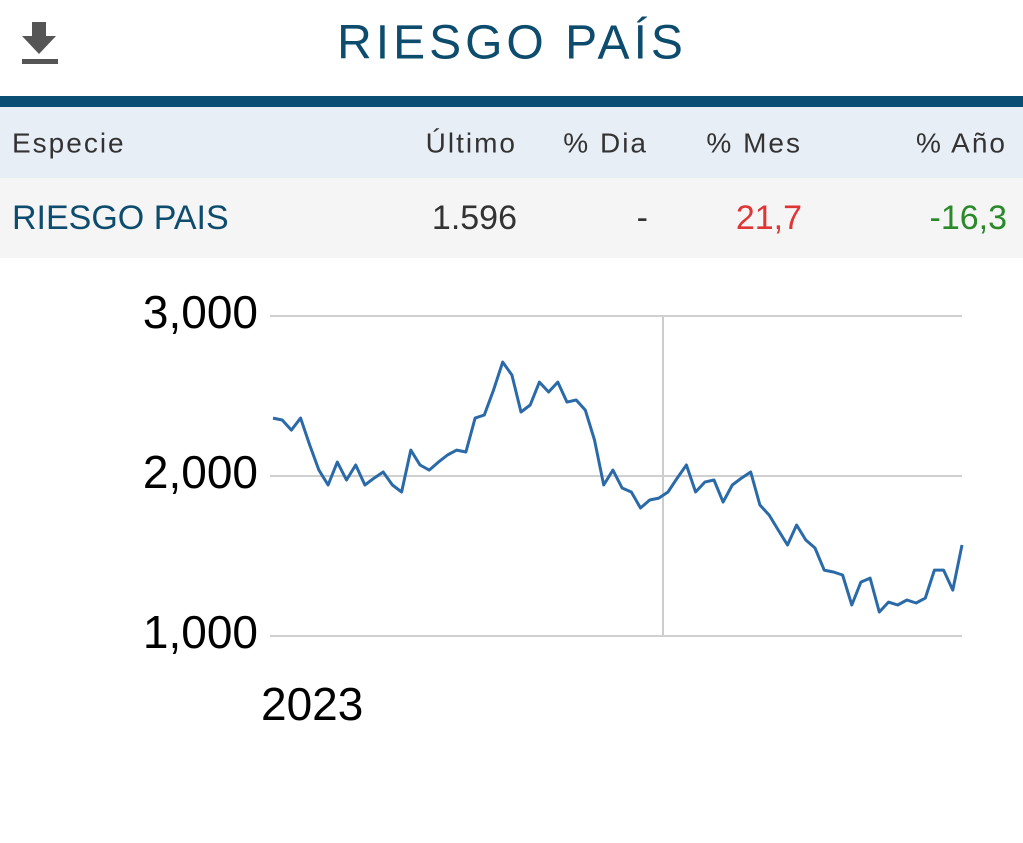 The width and height of the screenshot is (1023, 843). Describe the element at coordinates (40, 43) in the screenshot. I see `download-icon` at that location.